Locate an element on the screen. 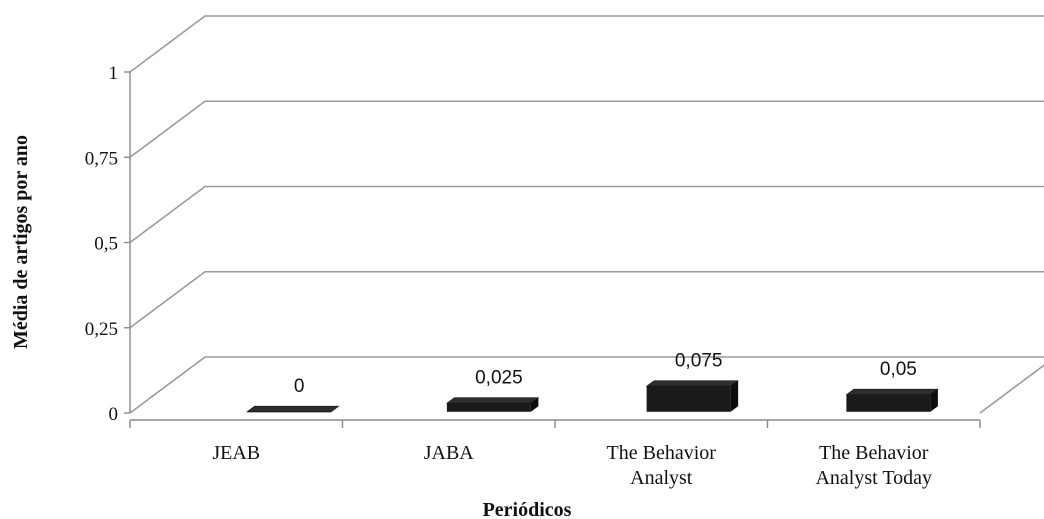 This screenshot has height=519, width=1044. x-category-label: JABA is located at coordinates (449, 453).